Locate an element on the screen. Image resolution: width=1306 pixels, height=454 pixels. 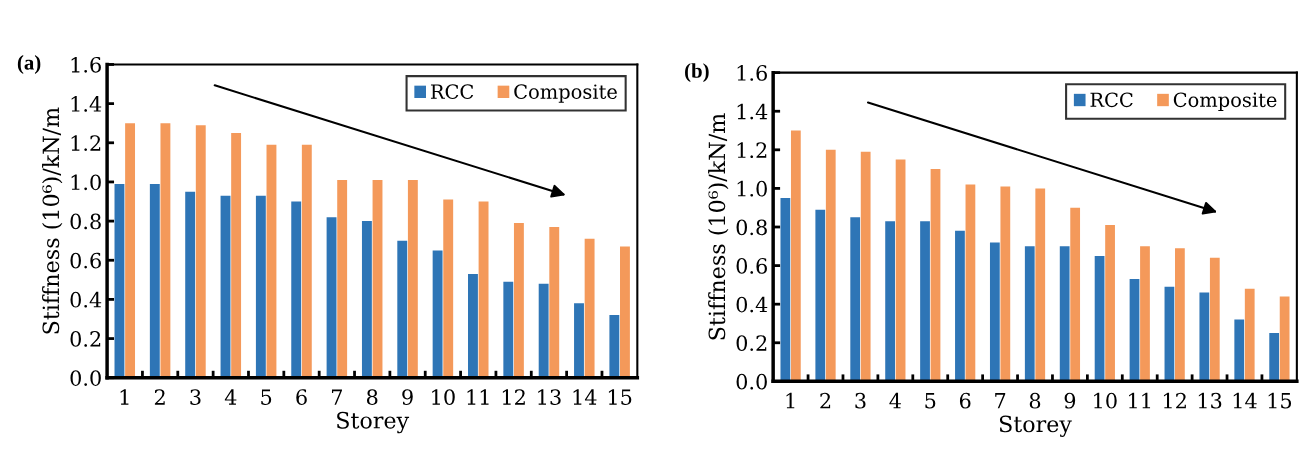
x-tick-label: 7 is located at coordinates (1000, 401).